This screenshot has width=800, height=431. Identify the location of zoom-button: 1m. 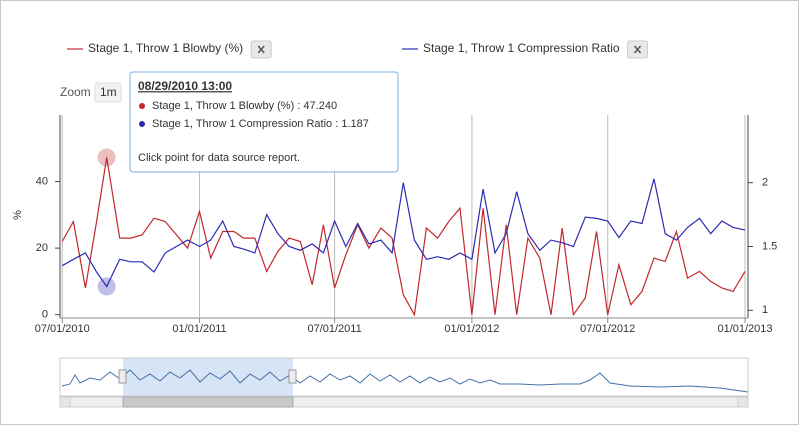
(108, 92).